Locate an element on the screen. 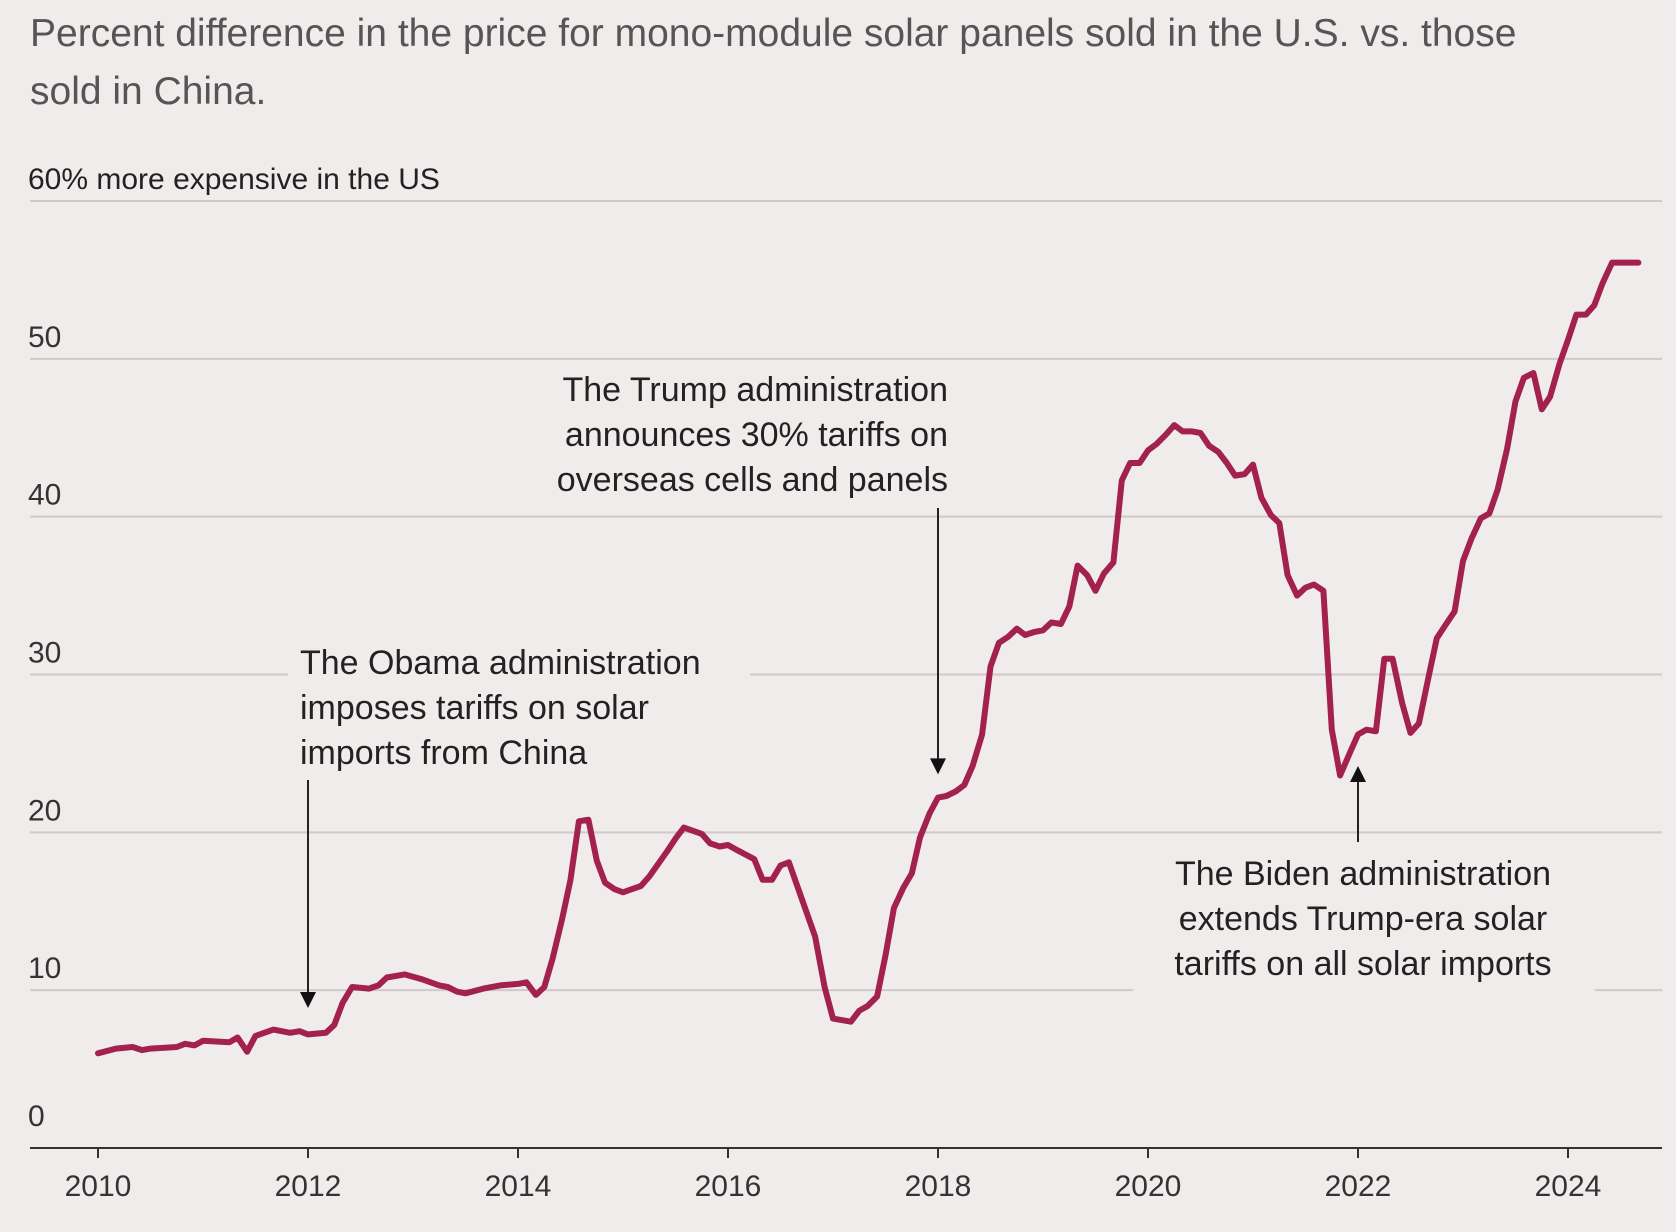 This screenshot has height=1232, width=1676. y-tick-label-0: 0 is located at coordinates (36, 1116).